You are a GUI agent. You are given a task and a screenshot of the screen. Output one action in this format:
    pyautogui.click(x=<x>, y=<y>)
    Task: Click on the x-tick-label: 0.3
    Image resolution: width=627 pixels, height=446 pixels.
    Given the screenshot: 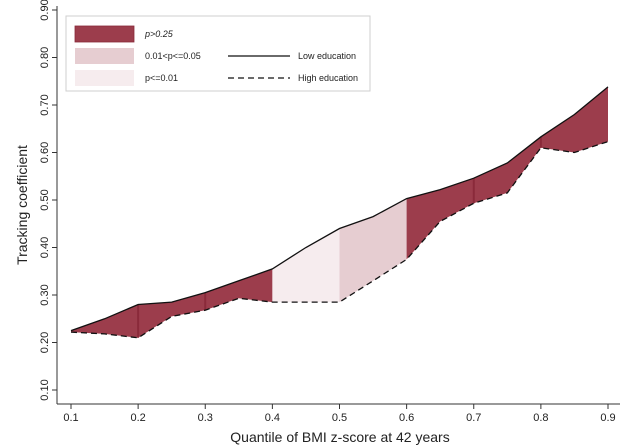 What is the action you would take?
    pyautogui.click(x=205, y=418)
    